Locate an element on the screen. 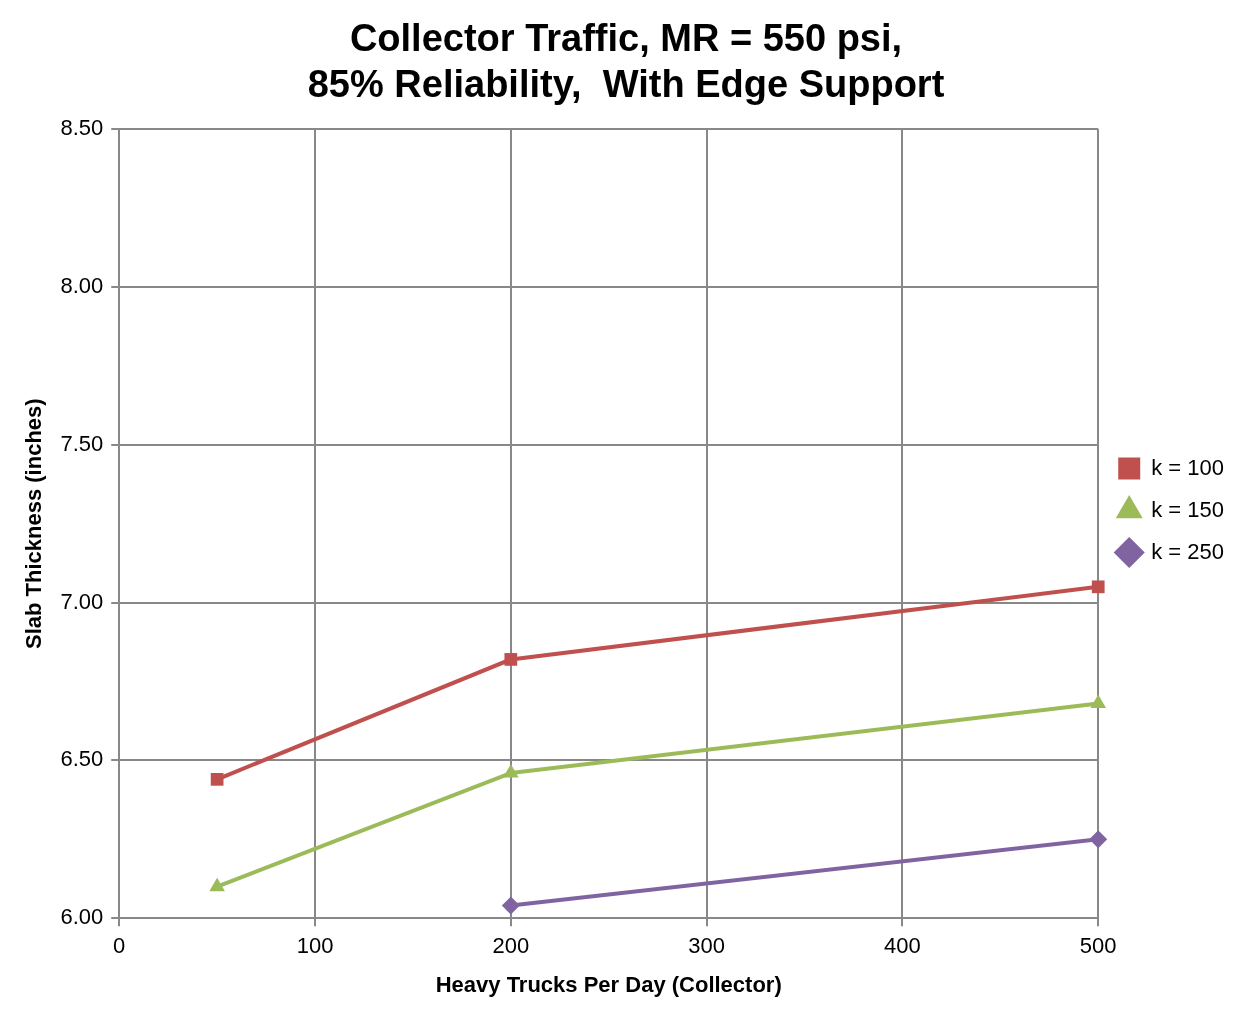  y-tick-label: 7.50 is located at coordinates (82, 443).